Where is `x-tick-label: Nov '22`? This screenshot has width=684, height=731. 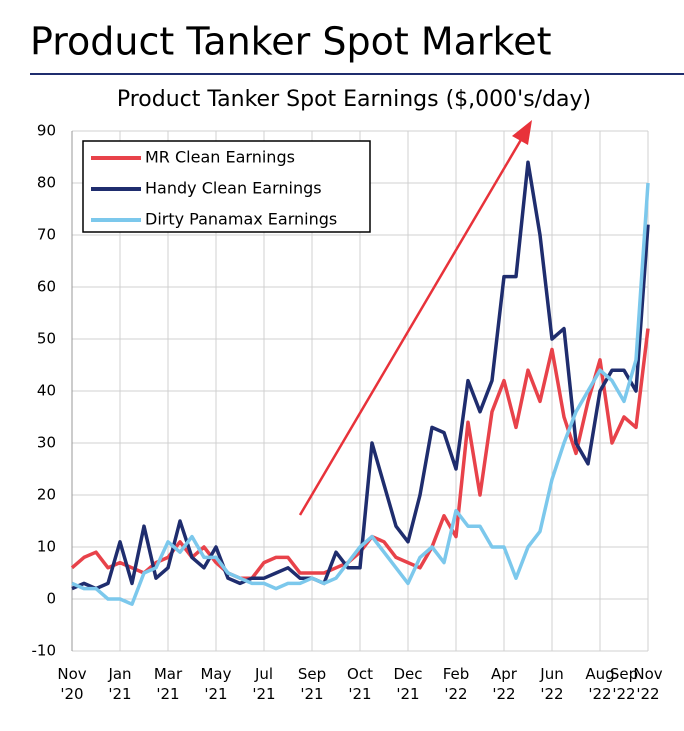 x-tick-label: Nov '22 is located at coordinates (648, 684).